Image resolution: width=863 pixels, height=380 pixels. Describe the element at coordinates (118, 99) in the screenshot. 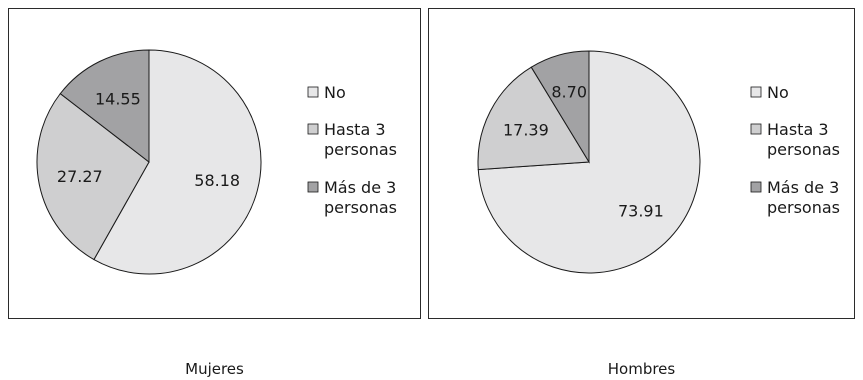

I see `value-label-m-s-de-3-personas: 14.55` at that location.